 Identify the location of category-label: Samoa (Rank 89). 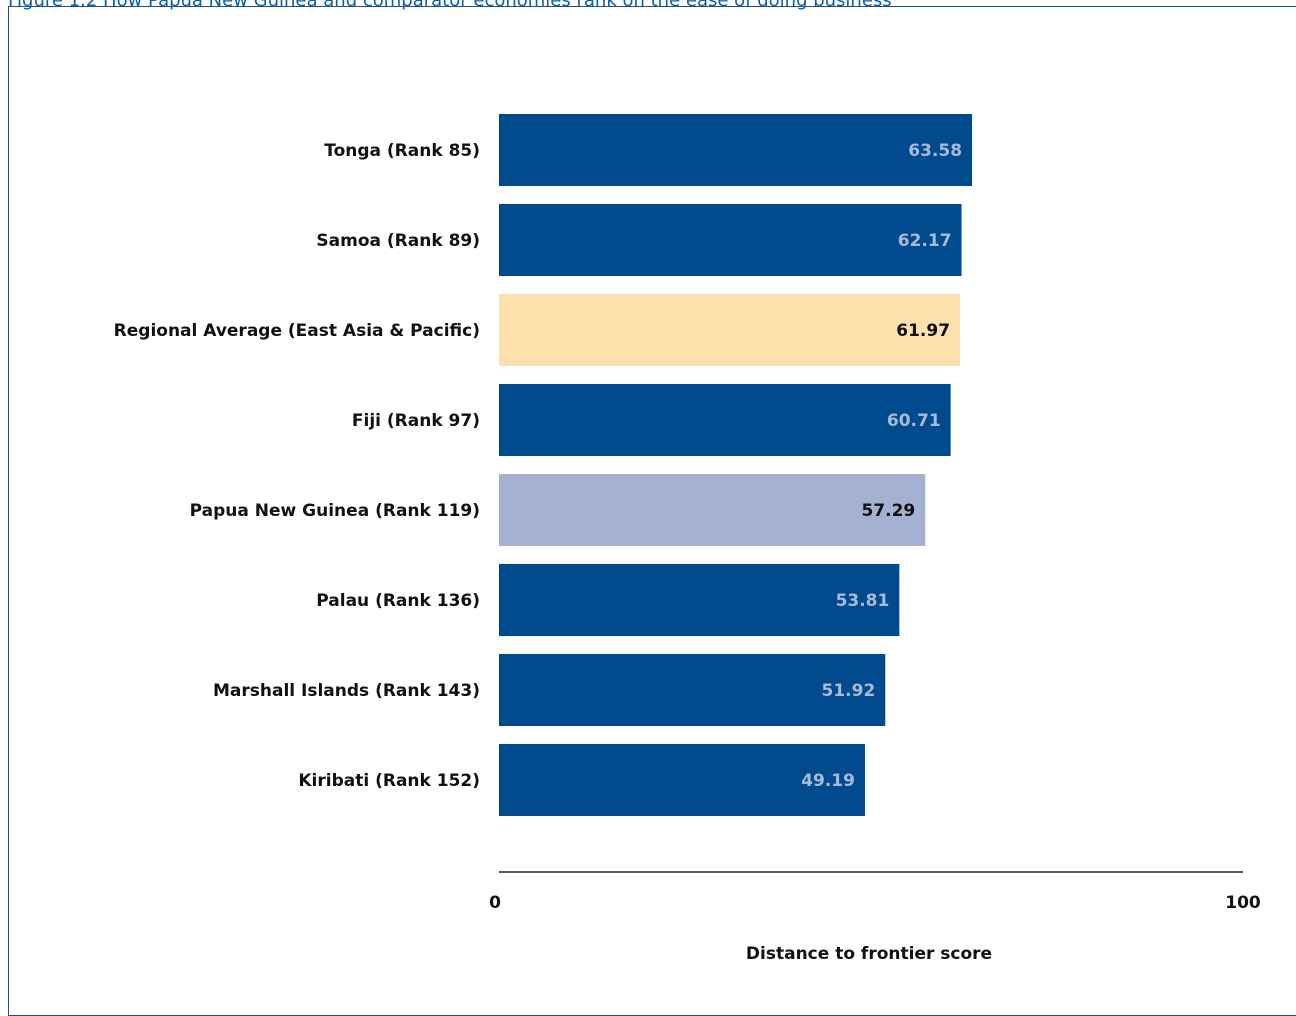
(398, 241).